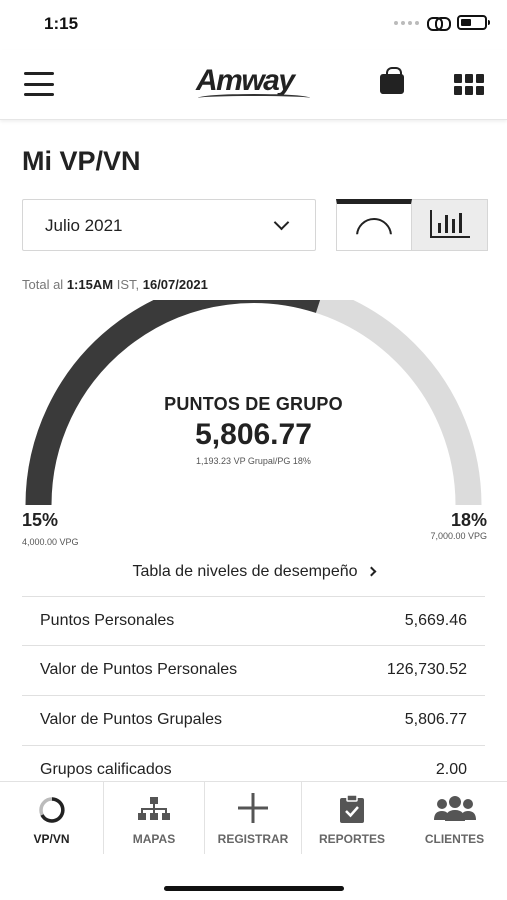  Describe the element at coordinates (454, 839) in the screenshot. I see `tab-label: CLIENTES` at that location.